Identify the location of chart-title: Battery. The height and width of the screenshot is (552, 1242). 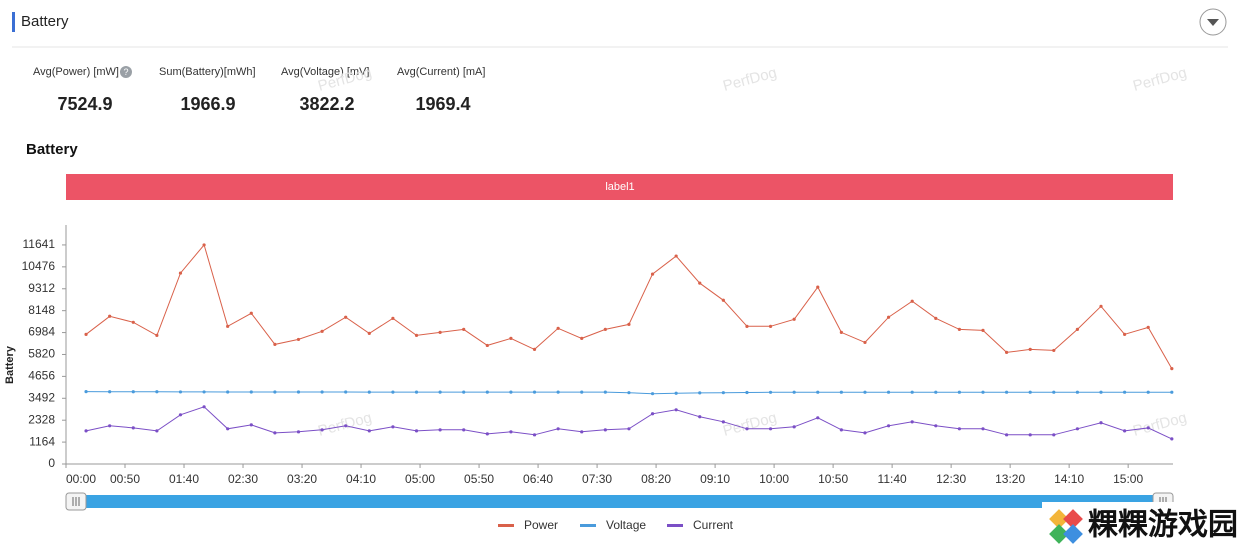
(52, 149).